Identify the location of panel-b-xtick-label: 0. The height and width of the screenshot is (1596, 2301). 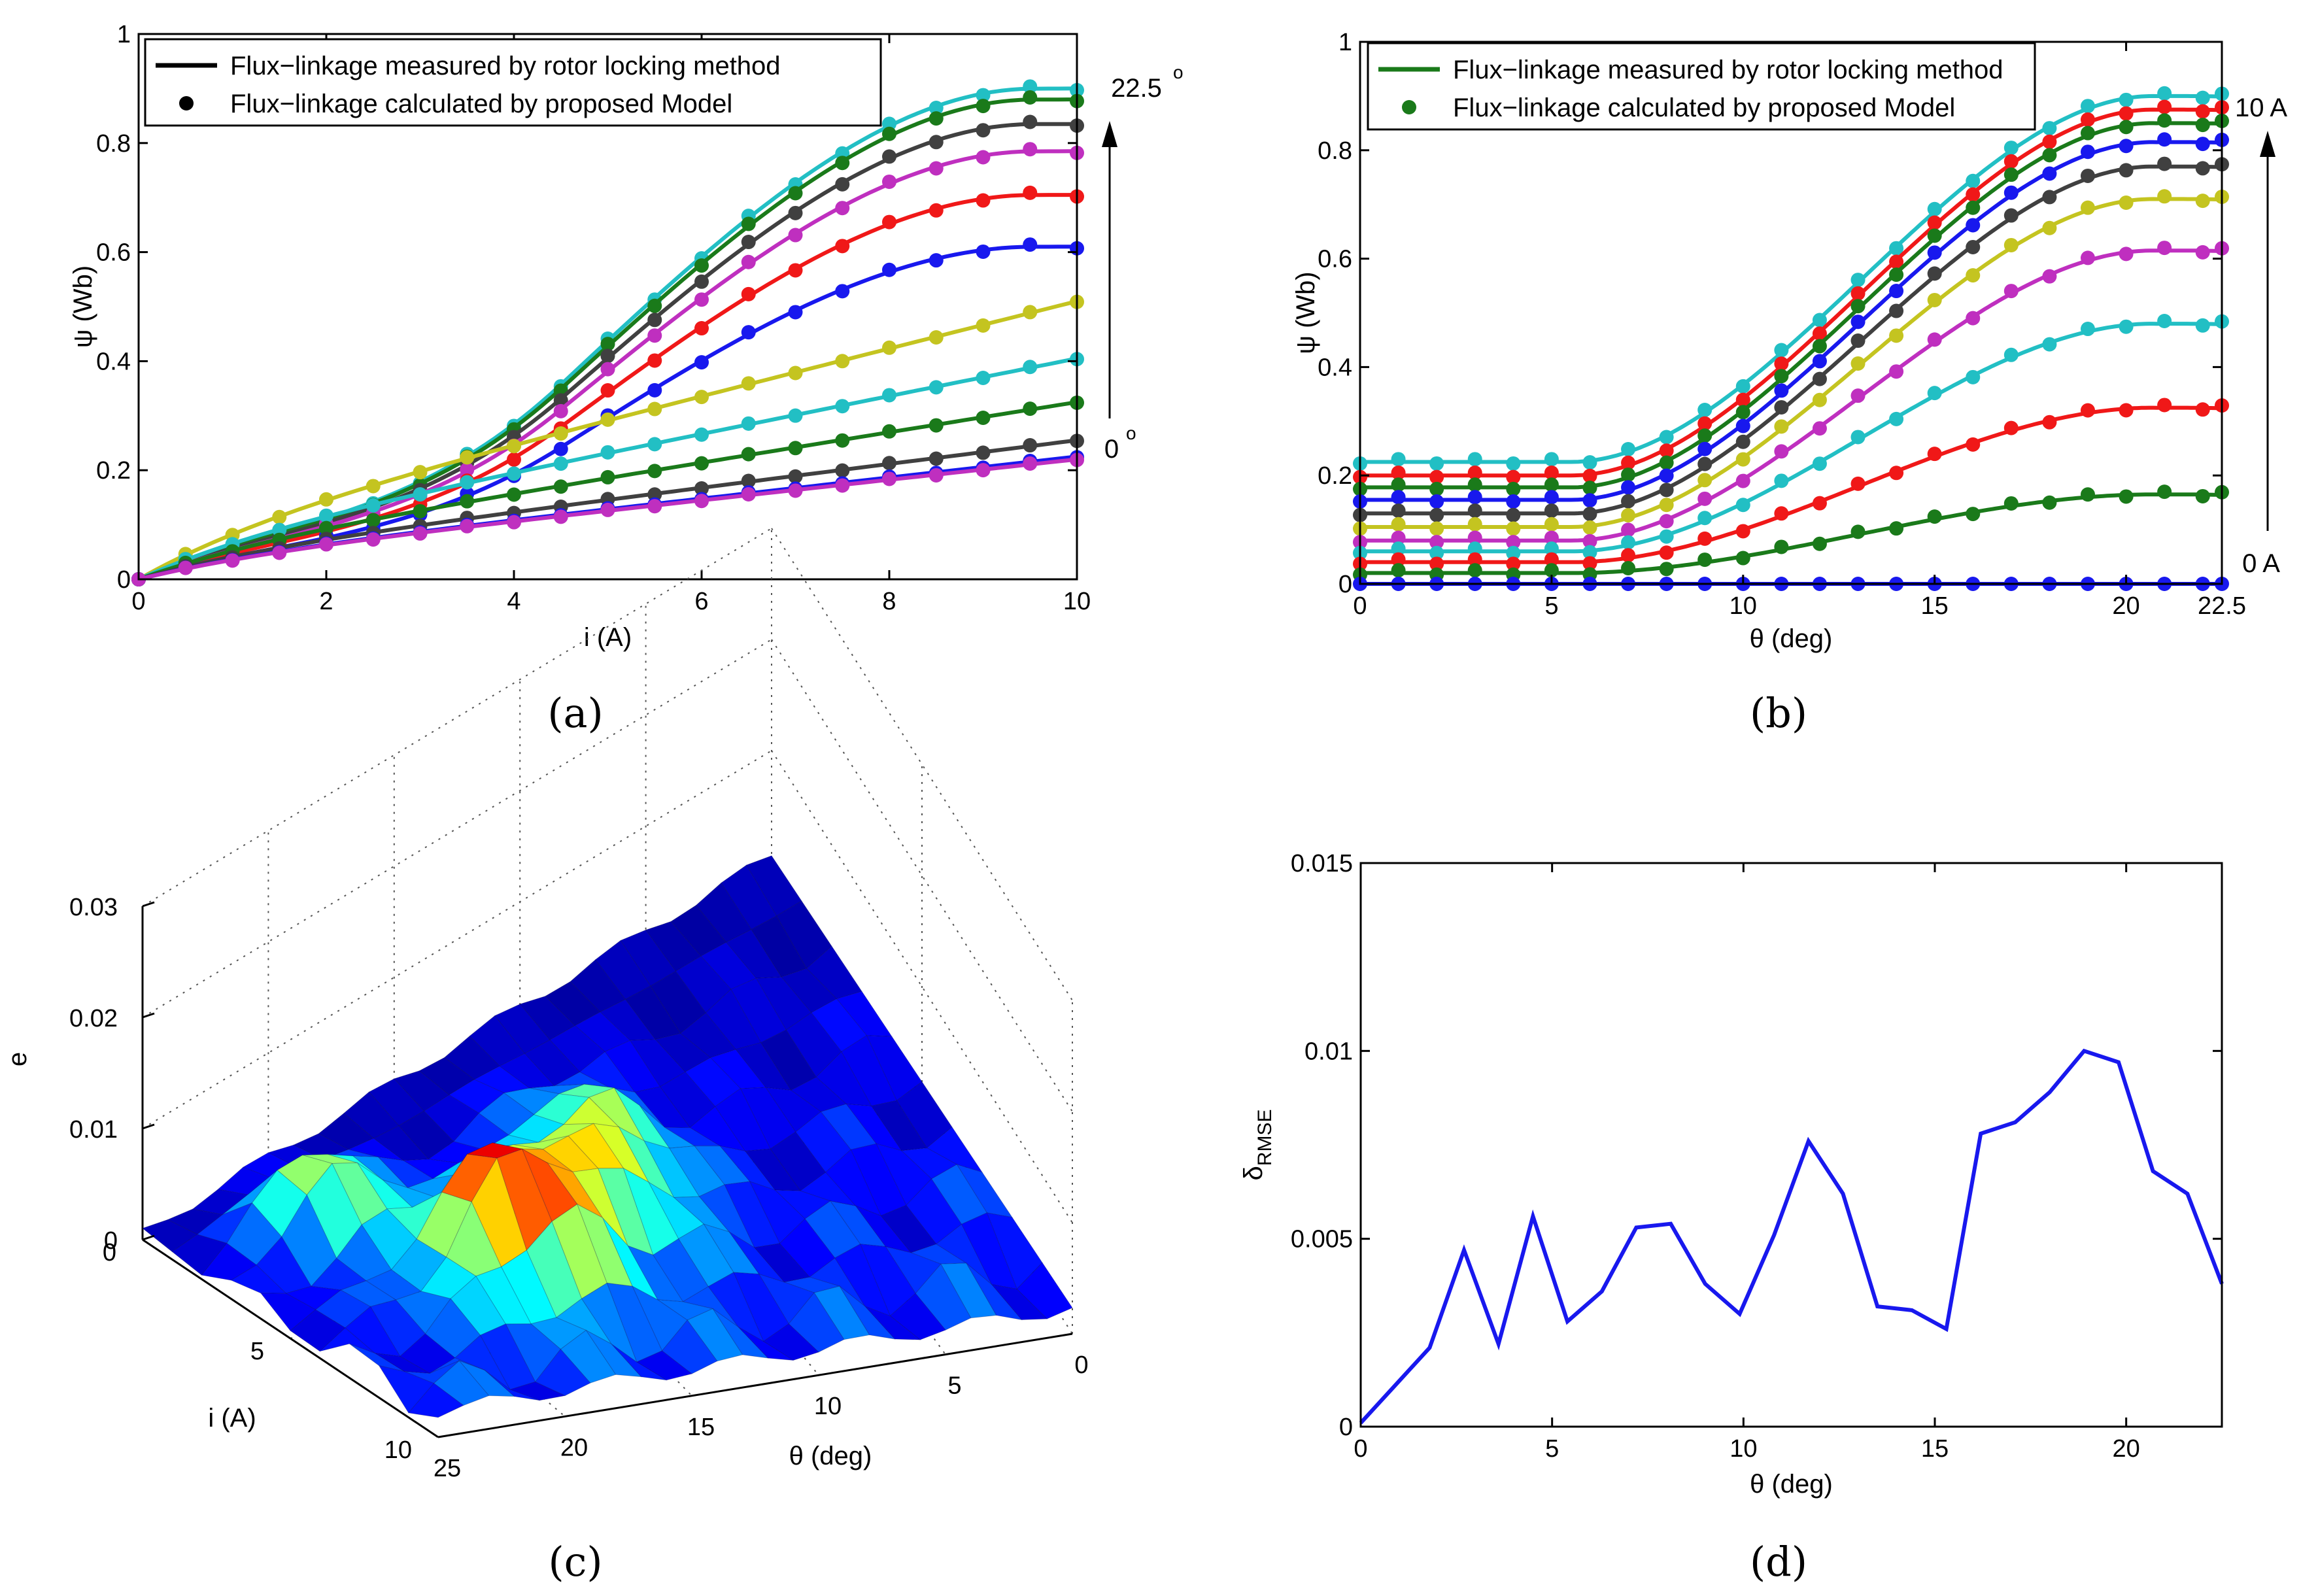
(1360, 606).